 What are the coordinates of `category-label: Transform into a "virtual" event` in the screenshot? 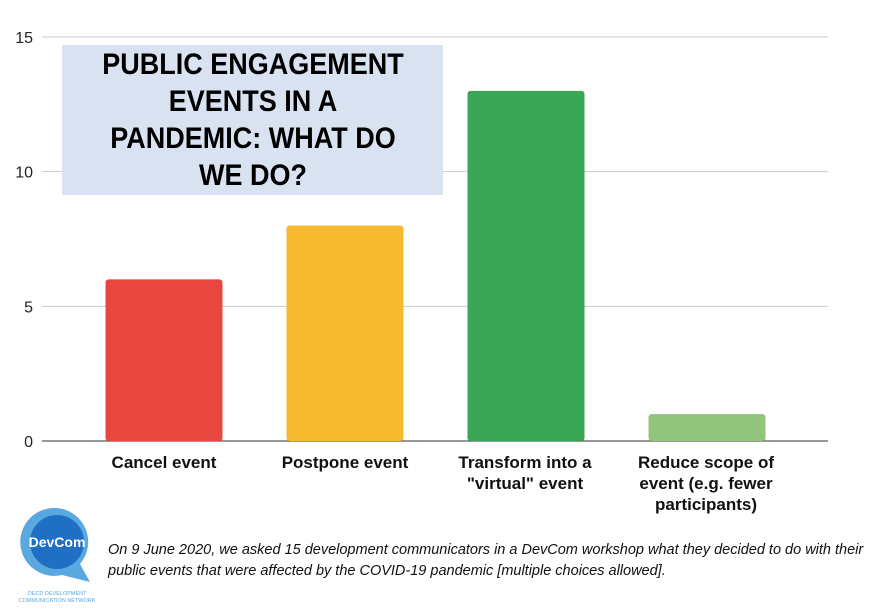 It's located at (525, 473).